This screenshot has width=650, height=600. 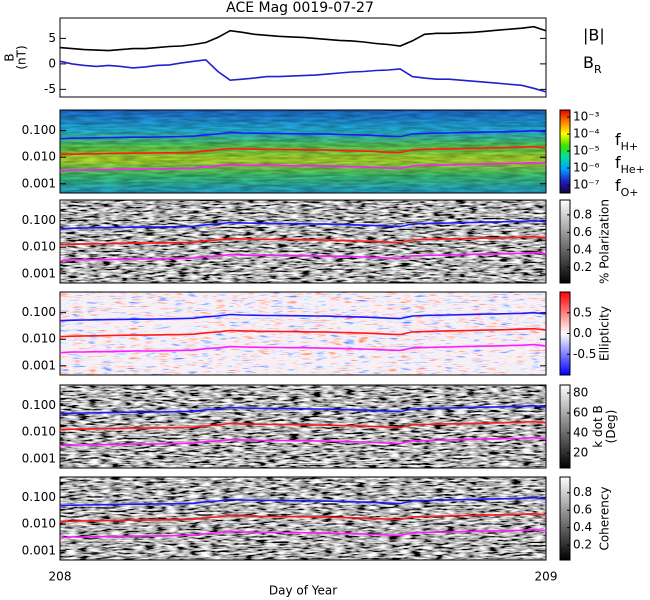 What do you see at coordinates (300, 8) in the screenshot?
I see `chart-title: ACE Mag 0019-07-27` at bounding box center [300, 8].